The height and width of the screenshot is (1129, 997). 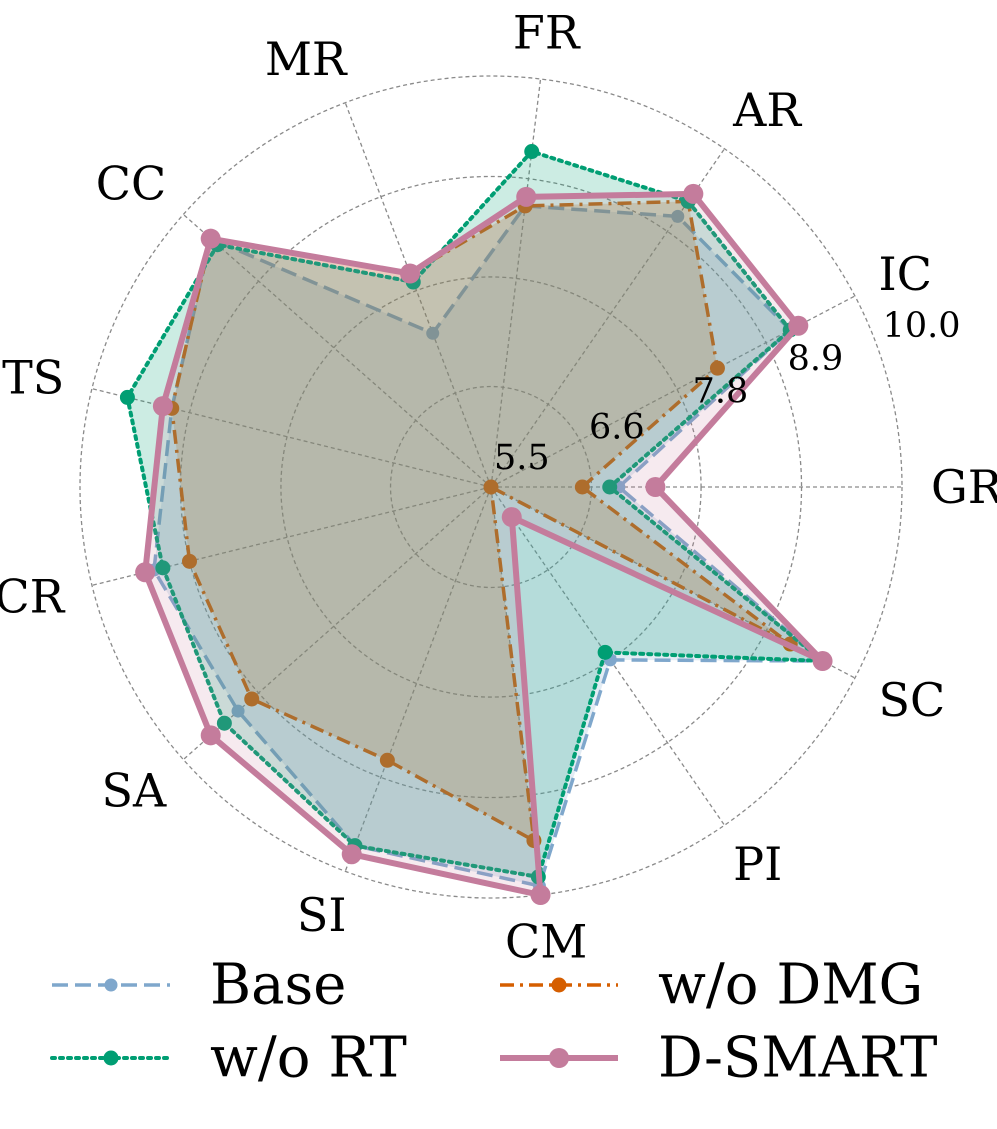 What do you see at coordinates (912, 700) in the screenshot?
I see `category-label-sc: SC` at bounding box center [912, 700].